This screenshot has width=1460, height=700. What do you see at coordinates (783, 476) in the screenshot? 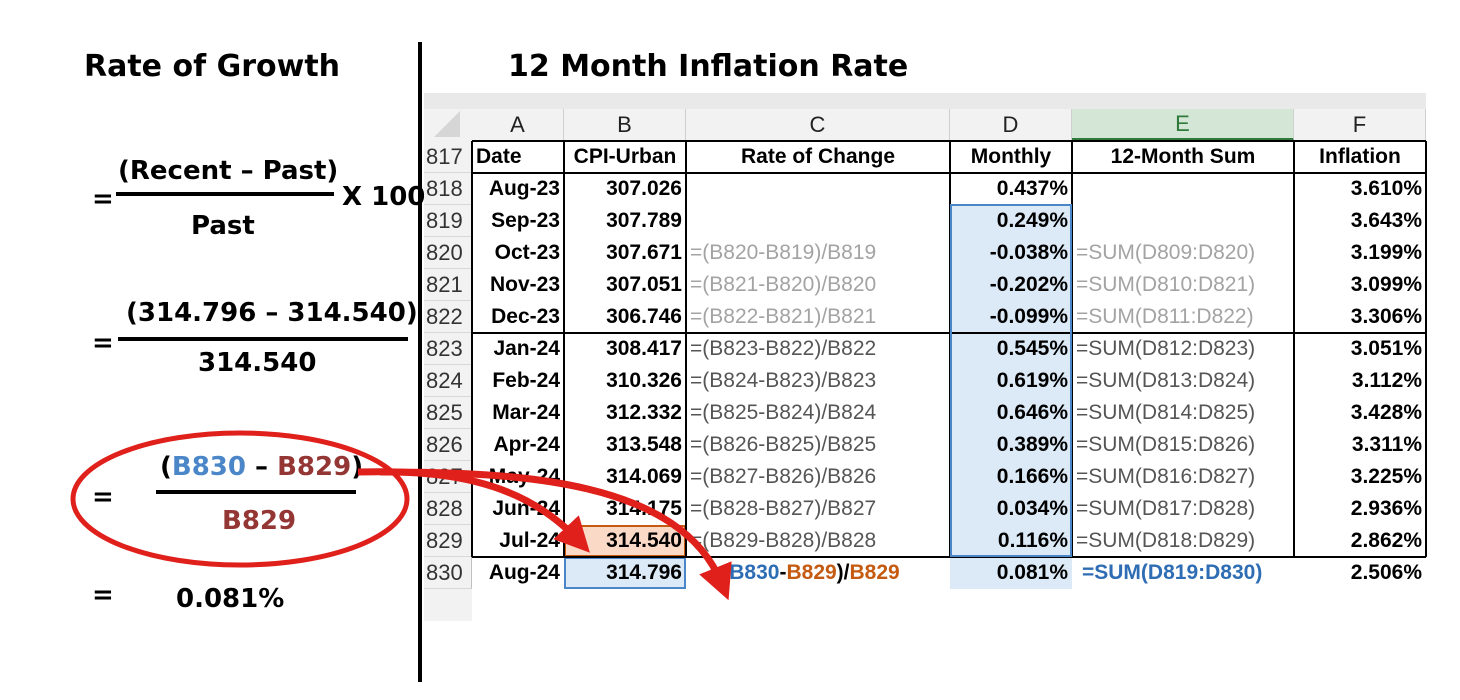
I see `cell-rate: =(B827-B826)/B826` at bounding box center [783, 476].